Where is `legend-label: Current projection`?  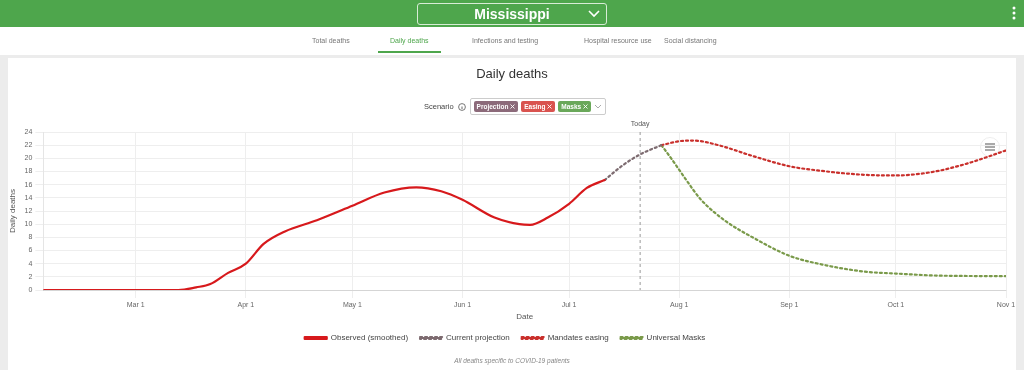
legend-label: Current projection is located at coordinates (478, 338).